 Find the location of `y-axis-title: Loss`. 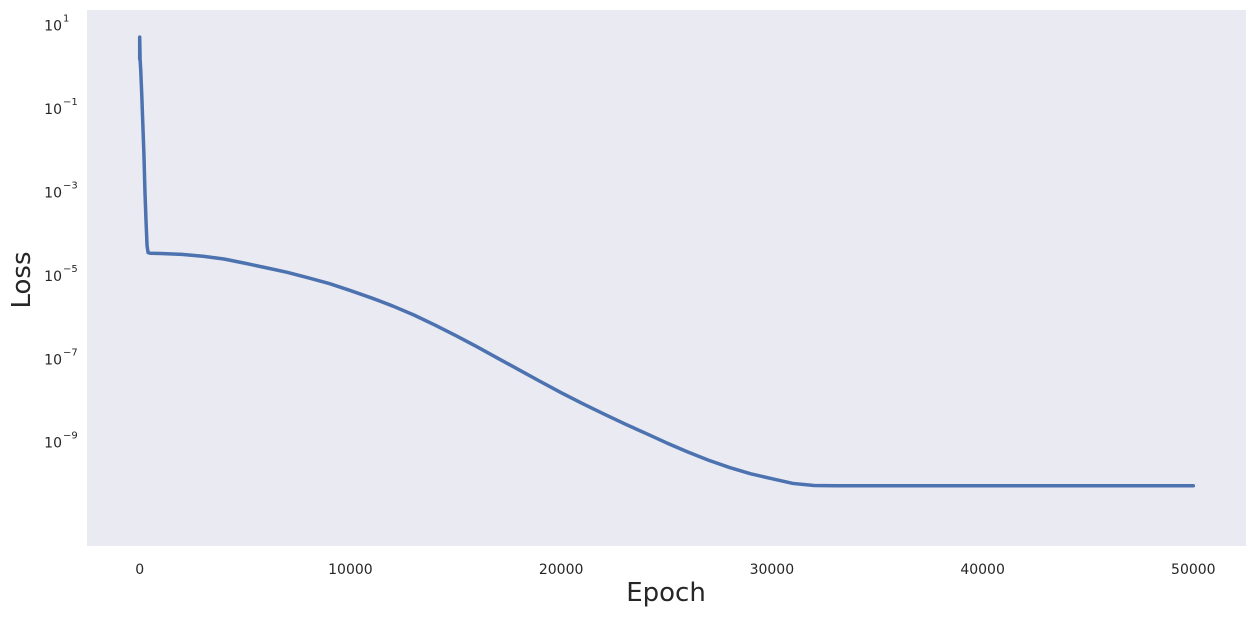

y-axis-title: Loss is located at coordinates (22, 279).